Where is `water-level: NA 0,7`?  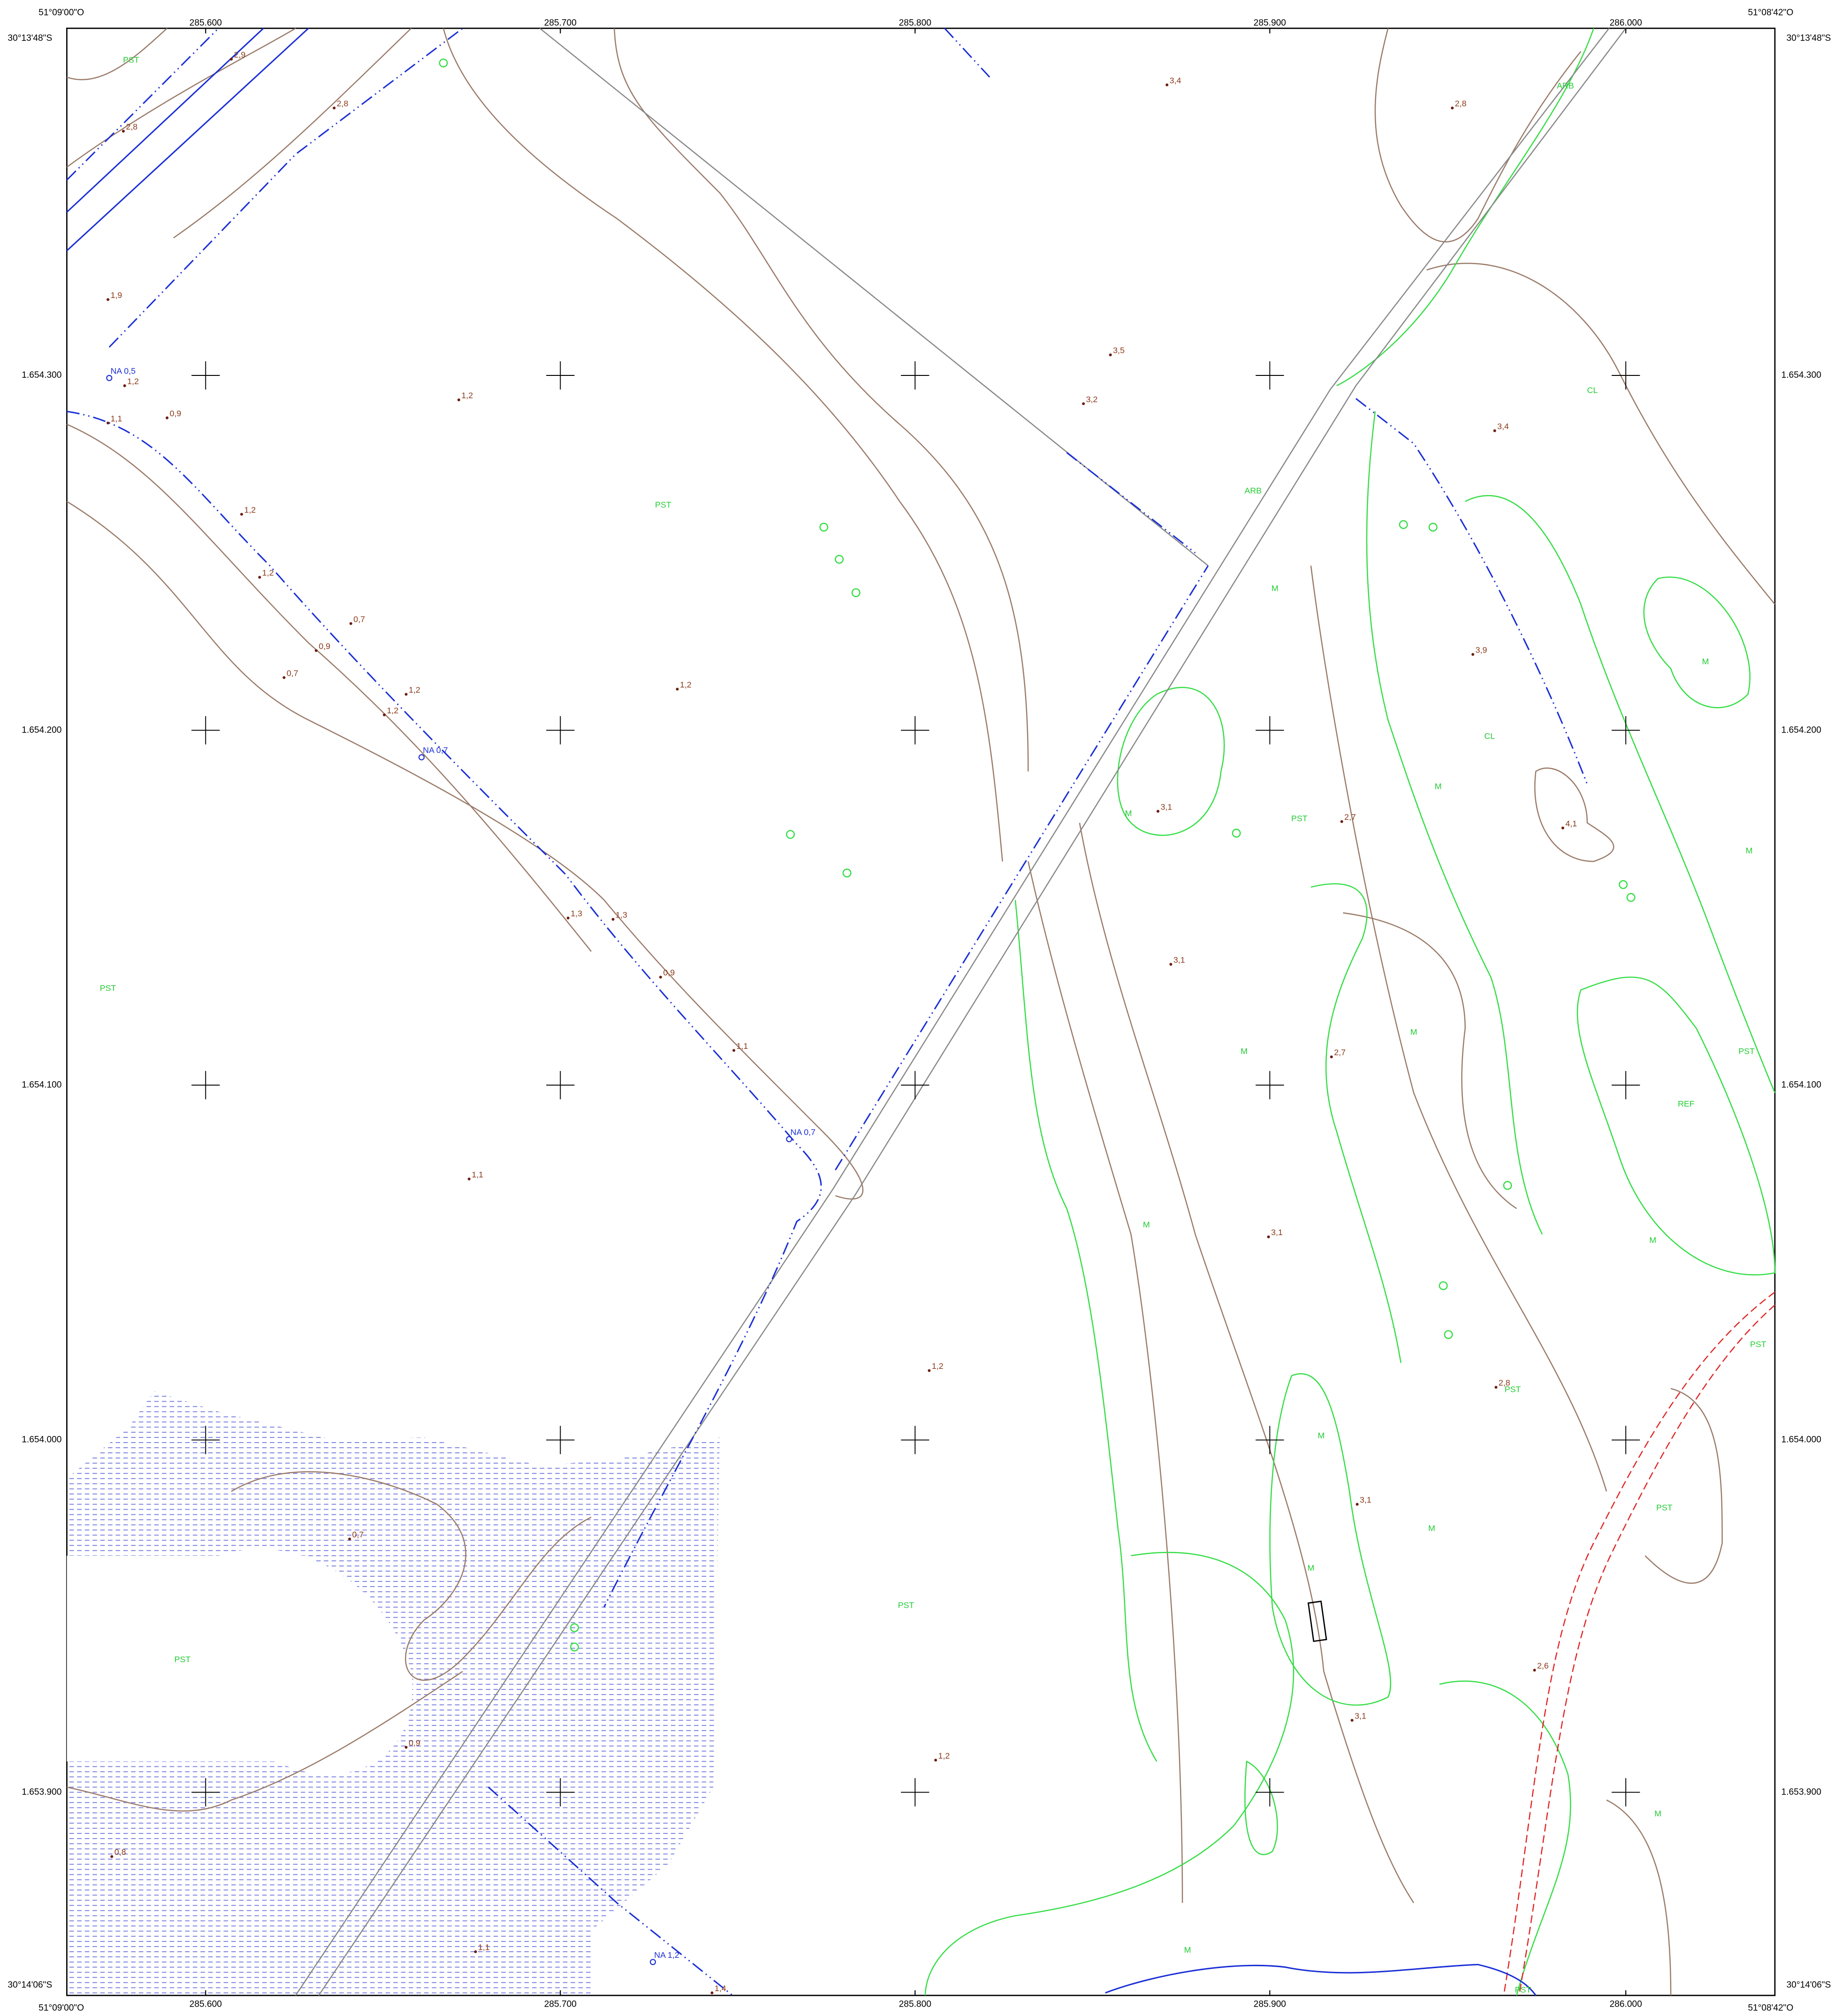
water-level: NA 0,7 is located at coordinates (435, 750).